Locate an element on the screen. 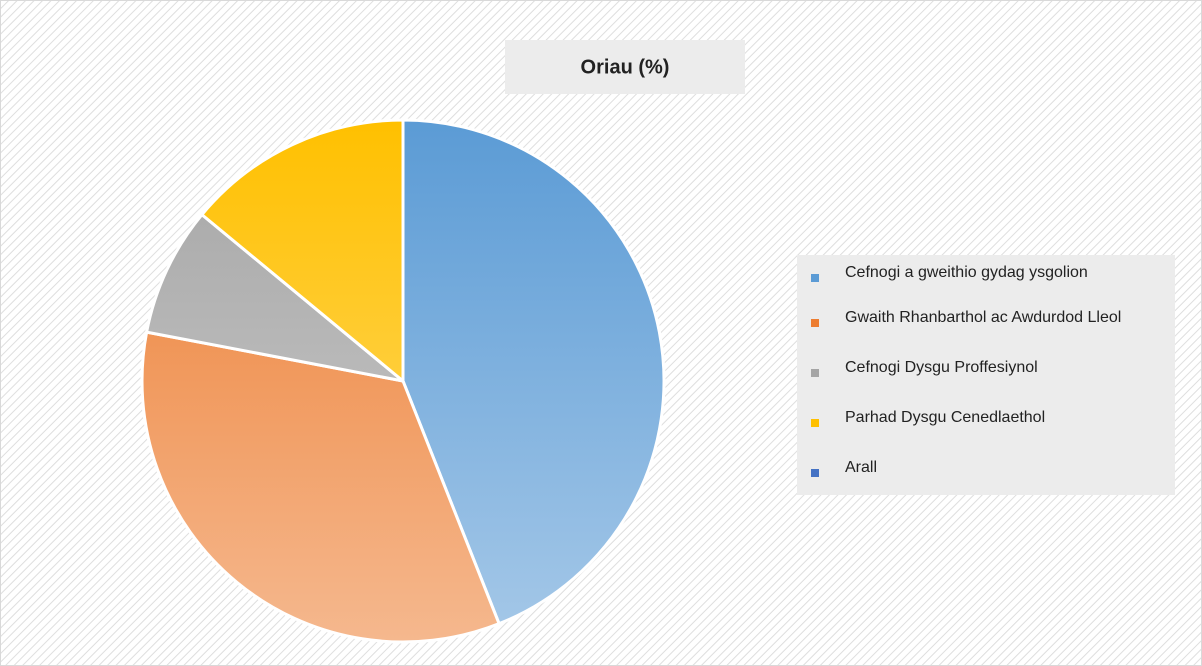 The width and height of the screenshot is (1202, 666). chart-title: Oriau (%) is located at coordinates (625, 67).